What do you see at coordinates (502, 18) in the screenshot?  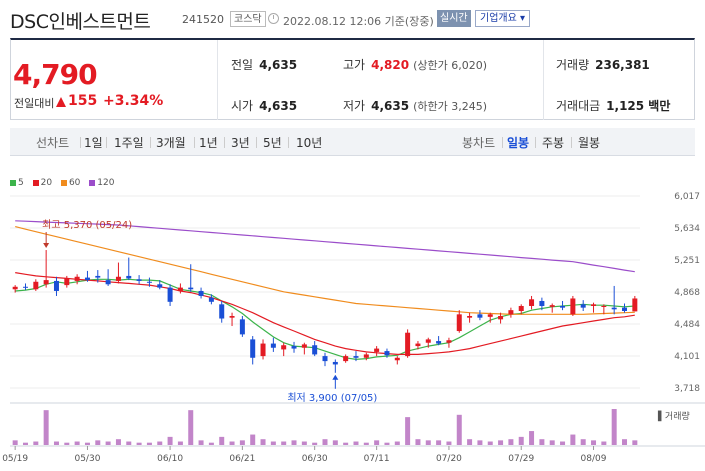 I see `company-info-button: 기업개요 ▾` at bounding box center [502, 18].